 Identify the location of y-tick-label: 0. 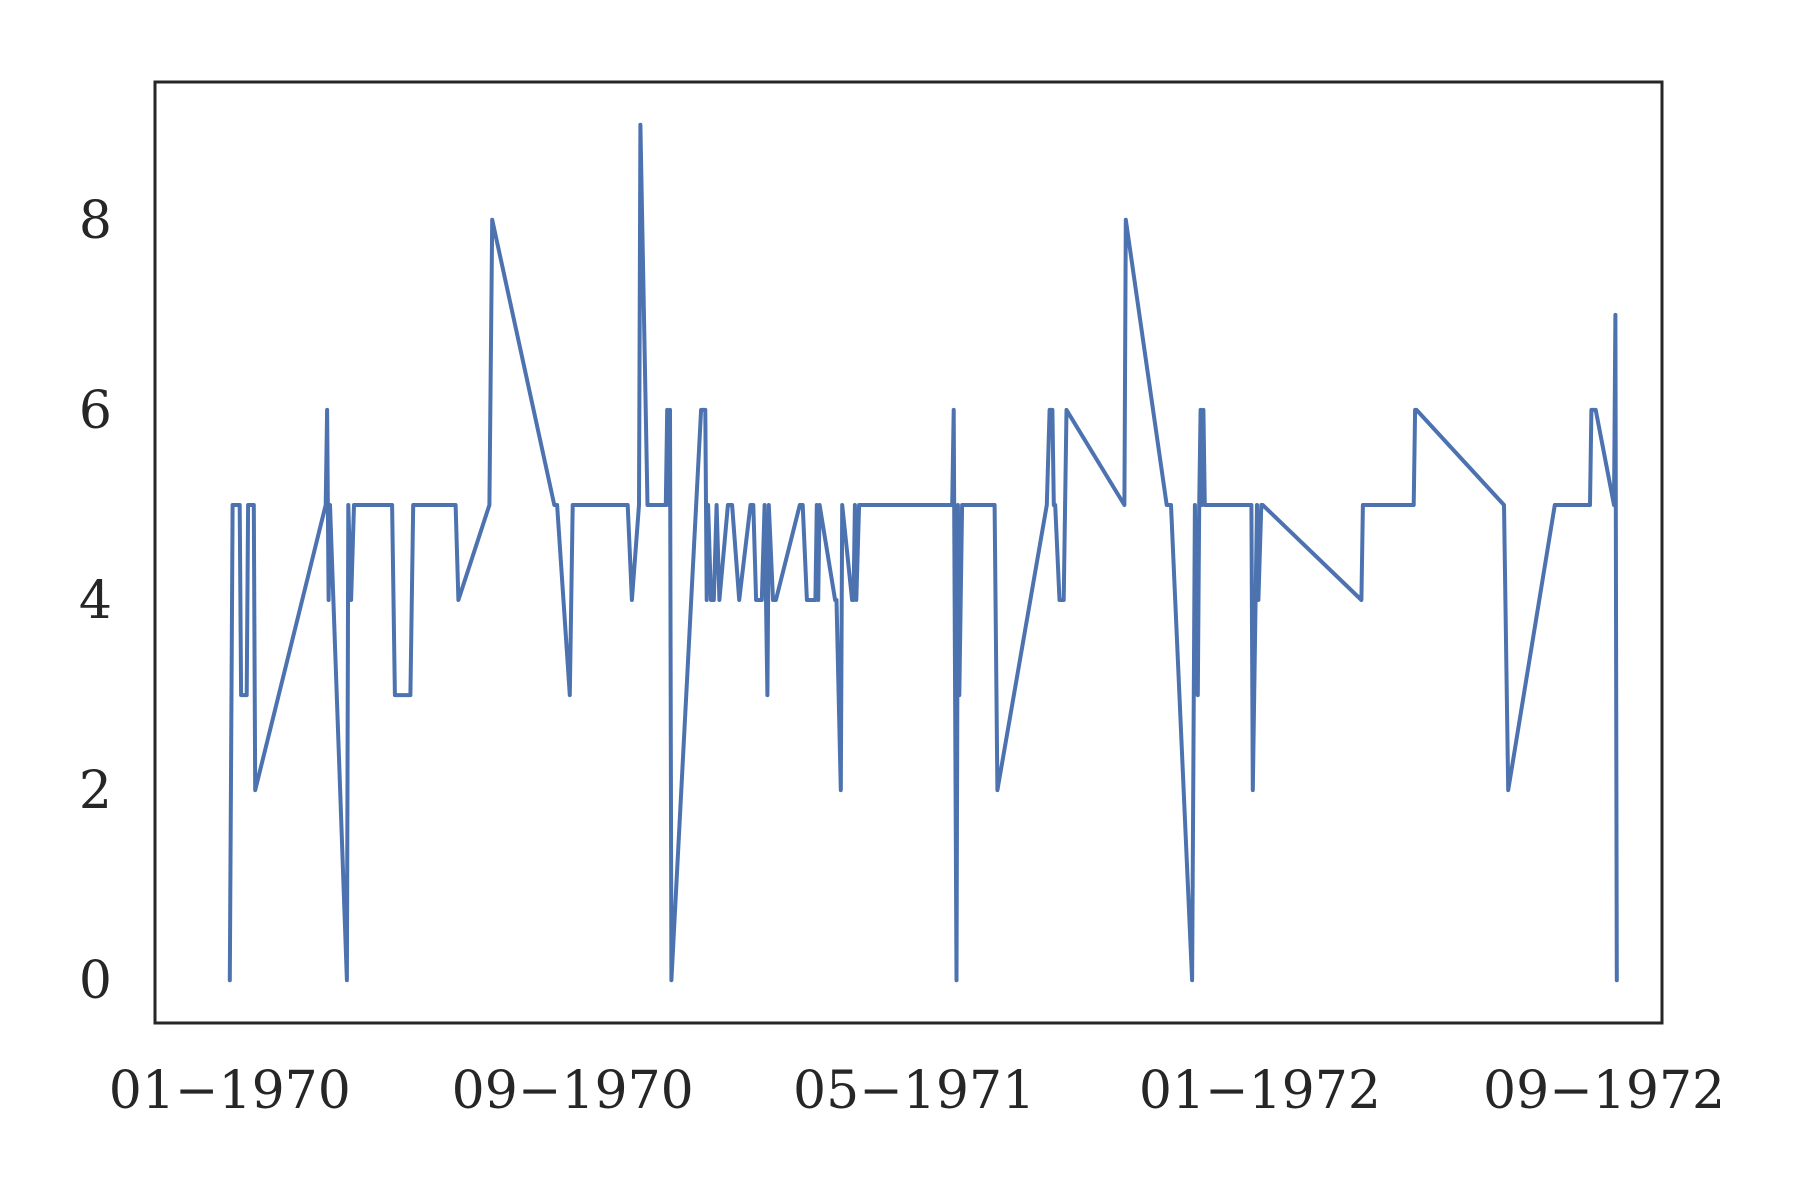
(95, 981).